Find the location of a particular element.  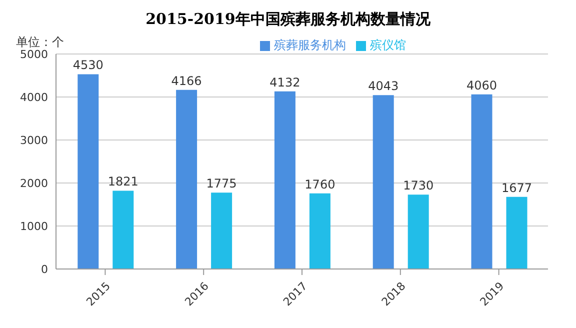

y-tick-label: 3000 is located at coordinates (34, 140).